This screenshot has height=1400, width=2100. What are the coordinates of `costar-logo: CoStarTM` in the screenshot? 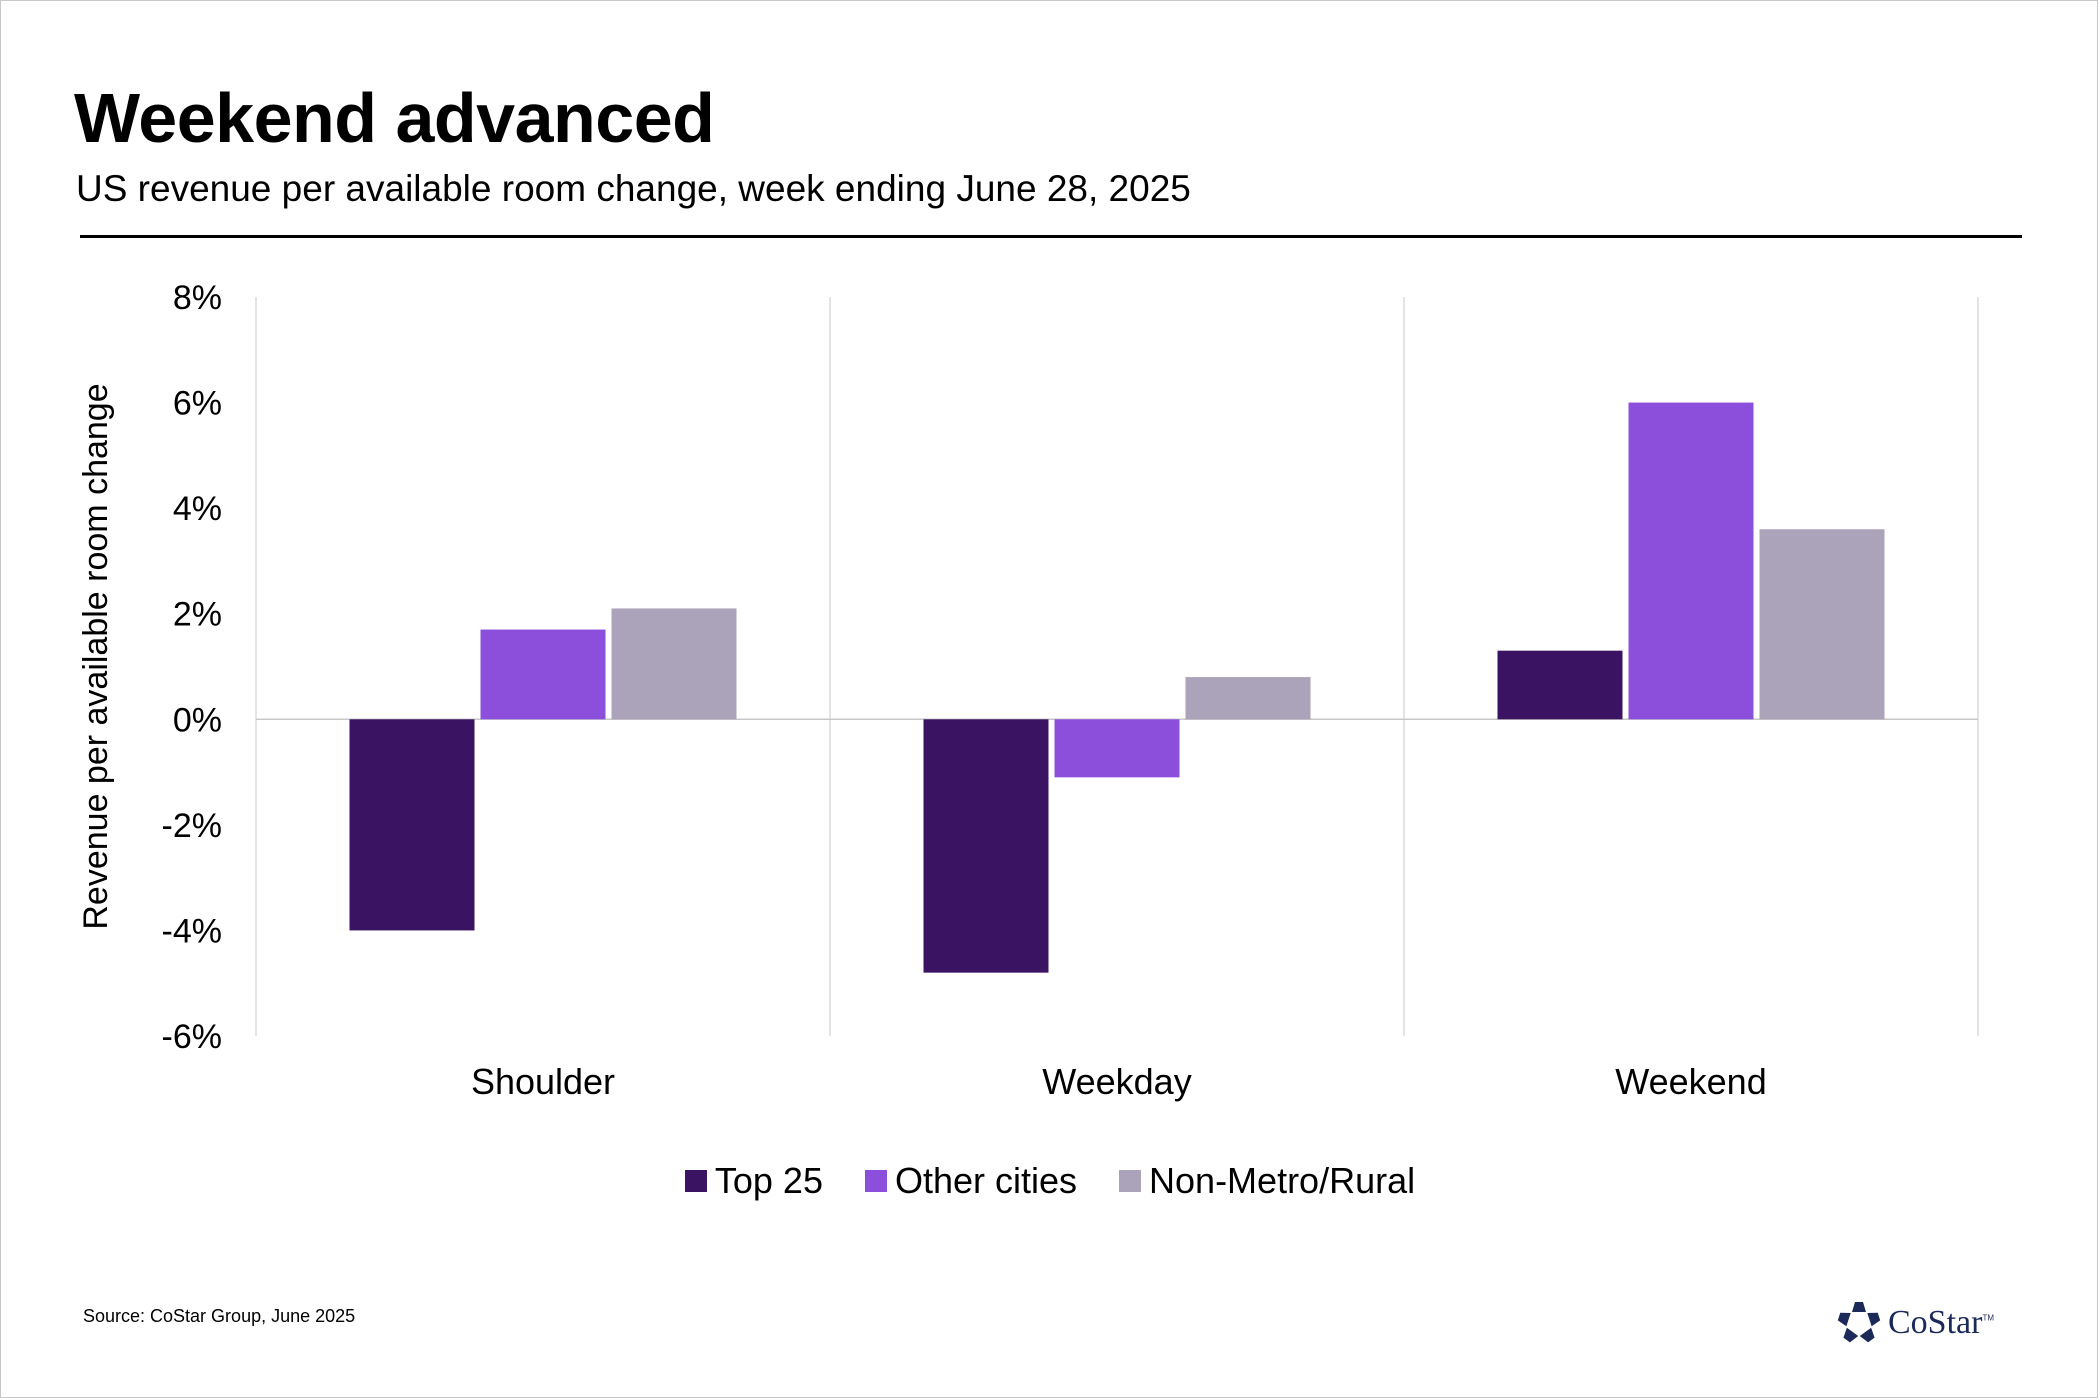 It's located at (1915, 1323).